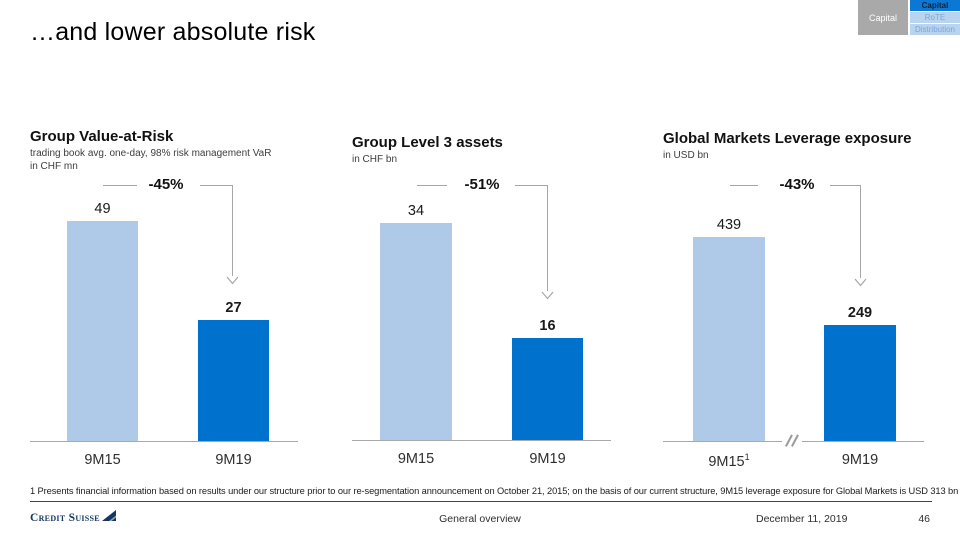 The width and height of the screenshot is (960, 540). What do you see at coordinates (547, 326) in the screenshot?
I see `value-label-9m19: 16` at bounding box center [547, 326].